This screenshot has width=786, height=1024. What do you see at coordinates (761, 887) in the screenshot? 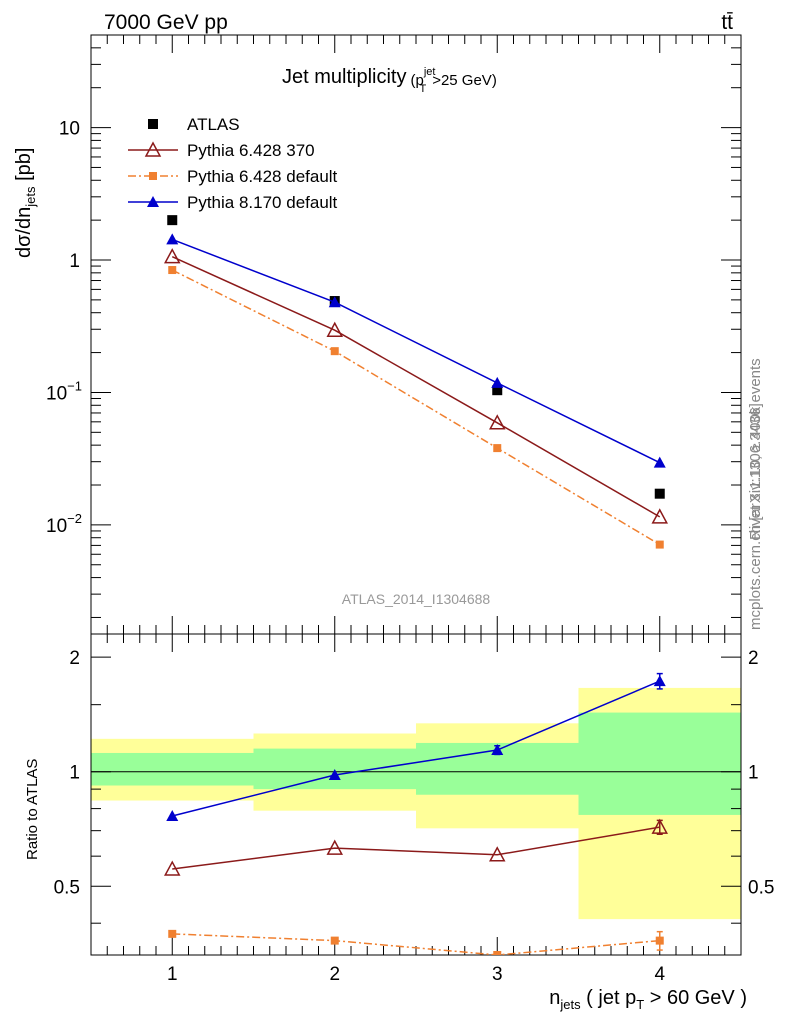
I see `ratio-y-tick-label-right: 0.5` at bounding box center [761, 887].